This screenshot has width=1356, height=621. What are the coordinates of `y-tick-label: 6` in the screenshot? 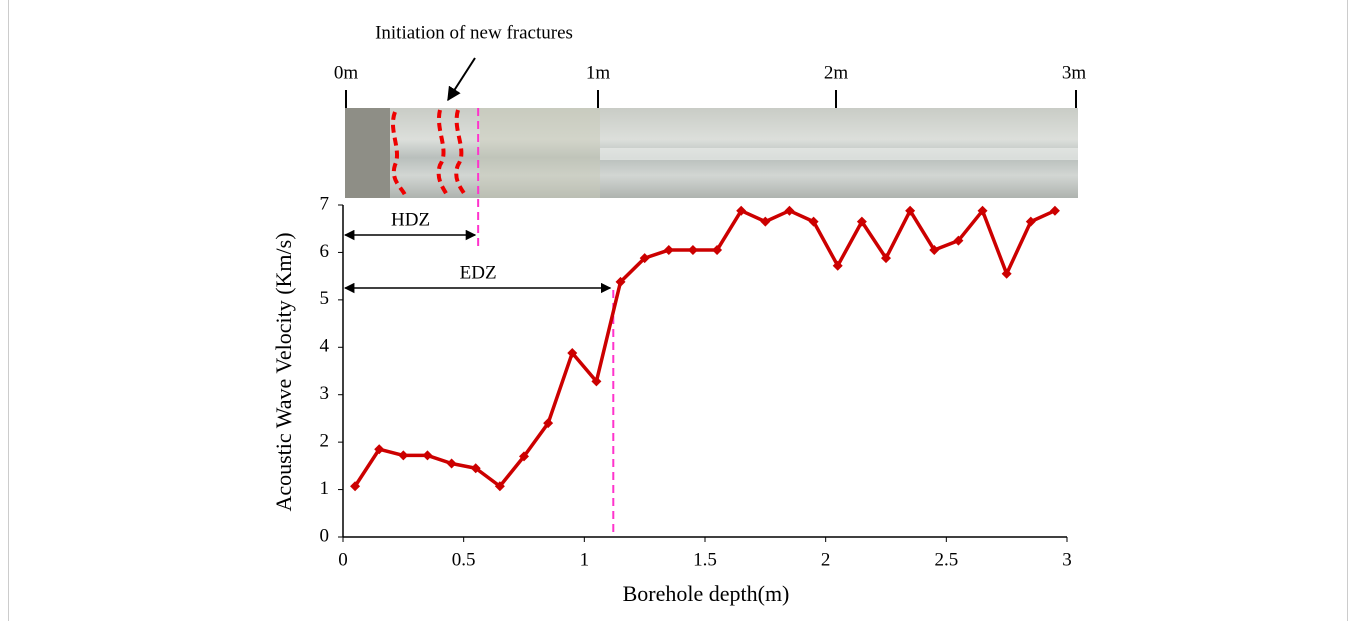 It's located at (325, 251).